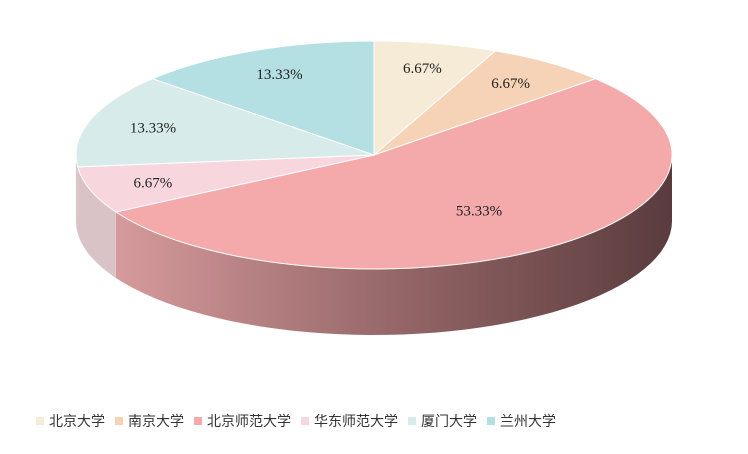  Describe the element at coordinates (156, 422) in the screenshot. I see `legend-label: 南京大学` at that location.